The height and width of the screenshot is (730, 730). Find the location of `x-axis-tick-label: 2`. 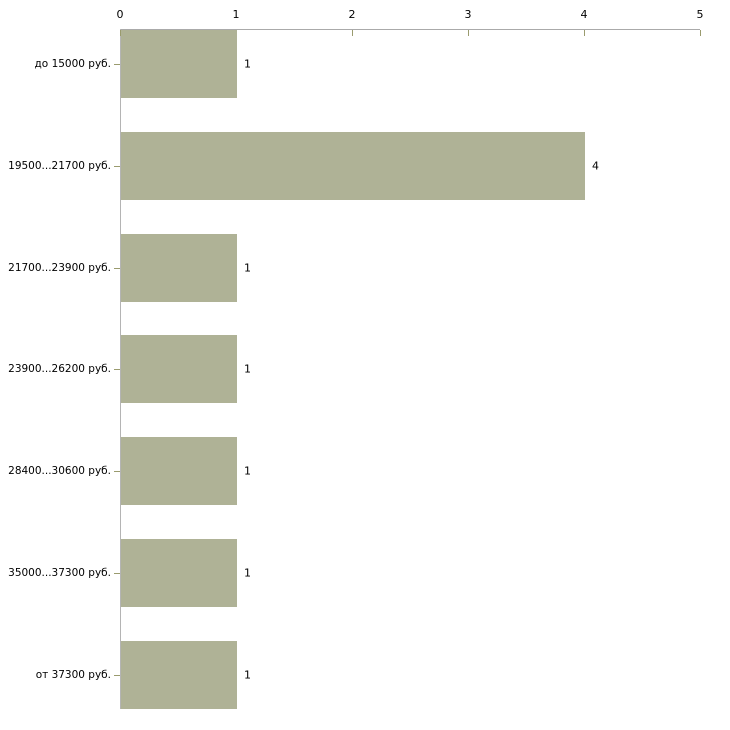

x-axis-tick-label: 2 is located at coordinates (352, 14).